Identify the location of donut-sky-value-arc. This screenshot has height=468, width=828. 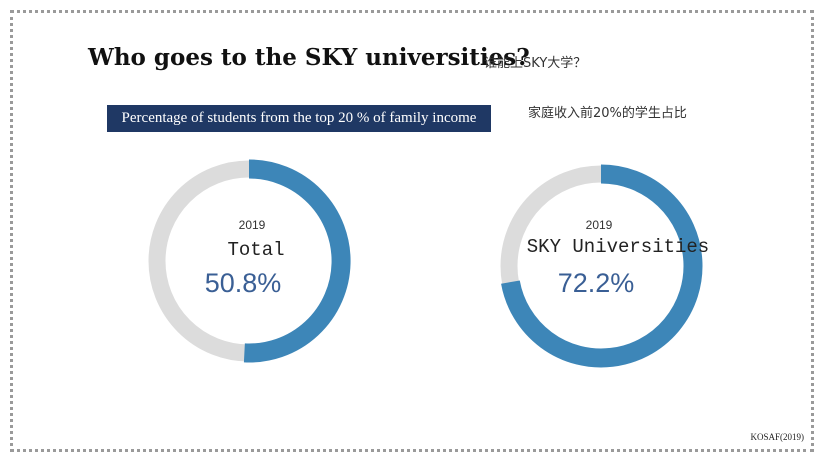
(602, 266).